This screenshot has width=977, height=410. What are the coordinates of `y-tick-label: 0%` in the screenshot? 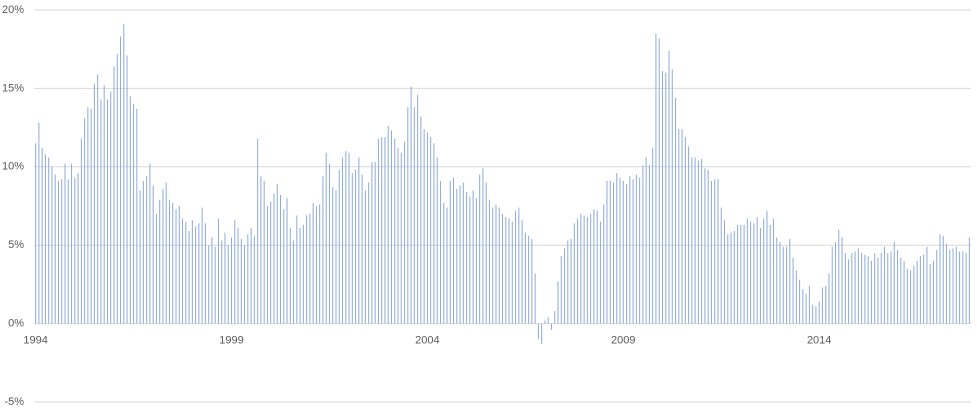 It's located at (16, 324).